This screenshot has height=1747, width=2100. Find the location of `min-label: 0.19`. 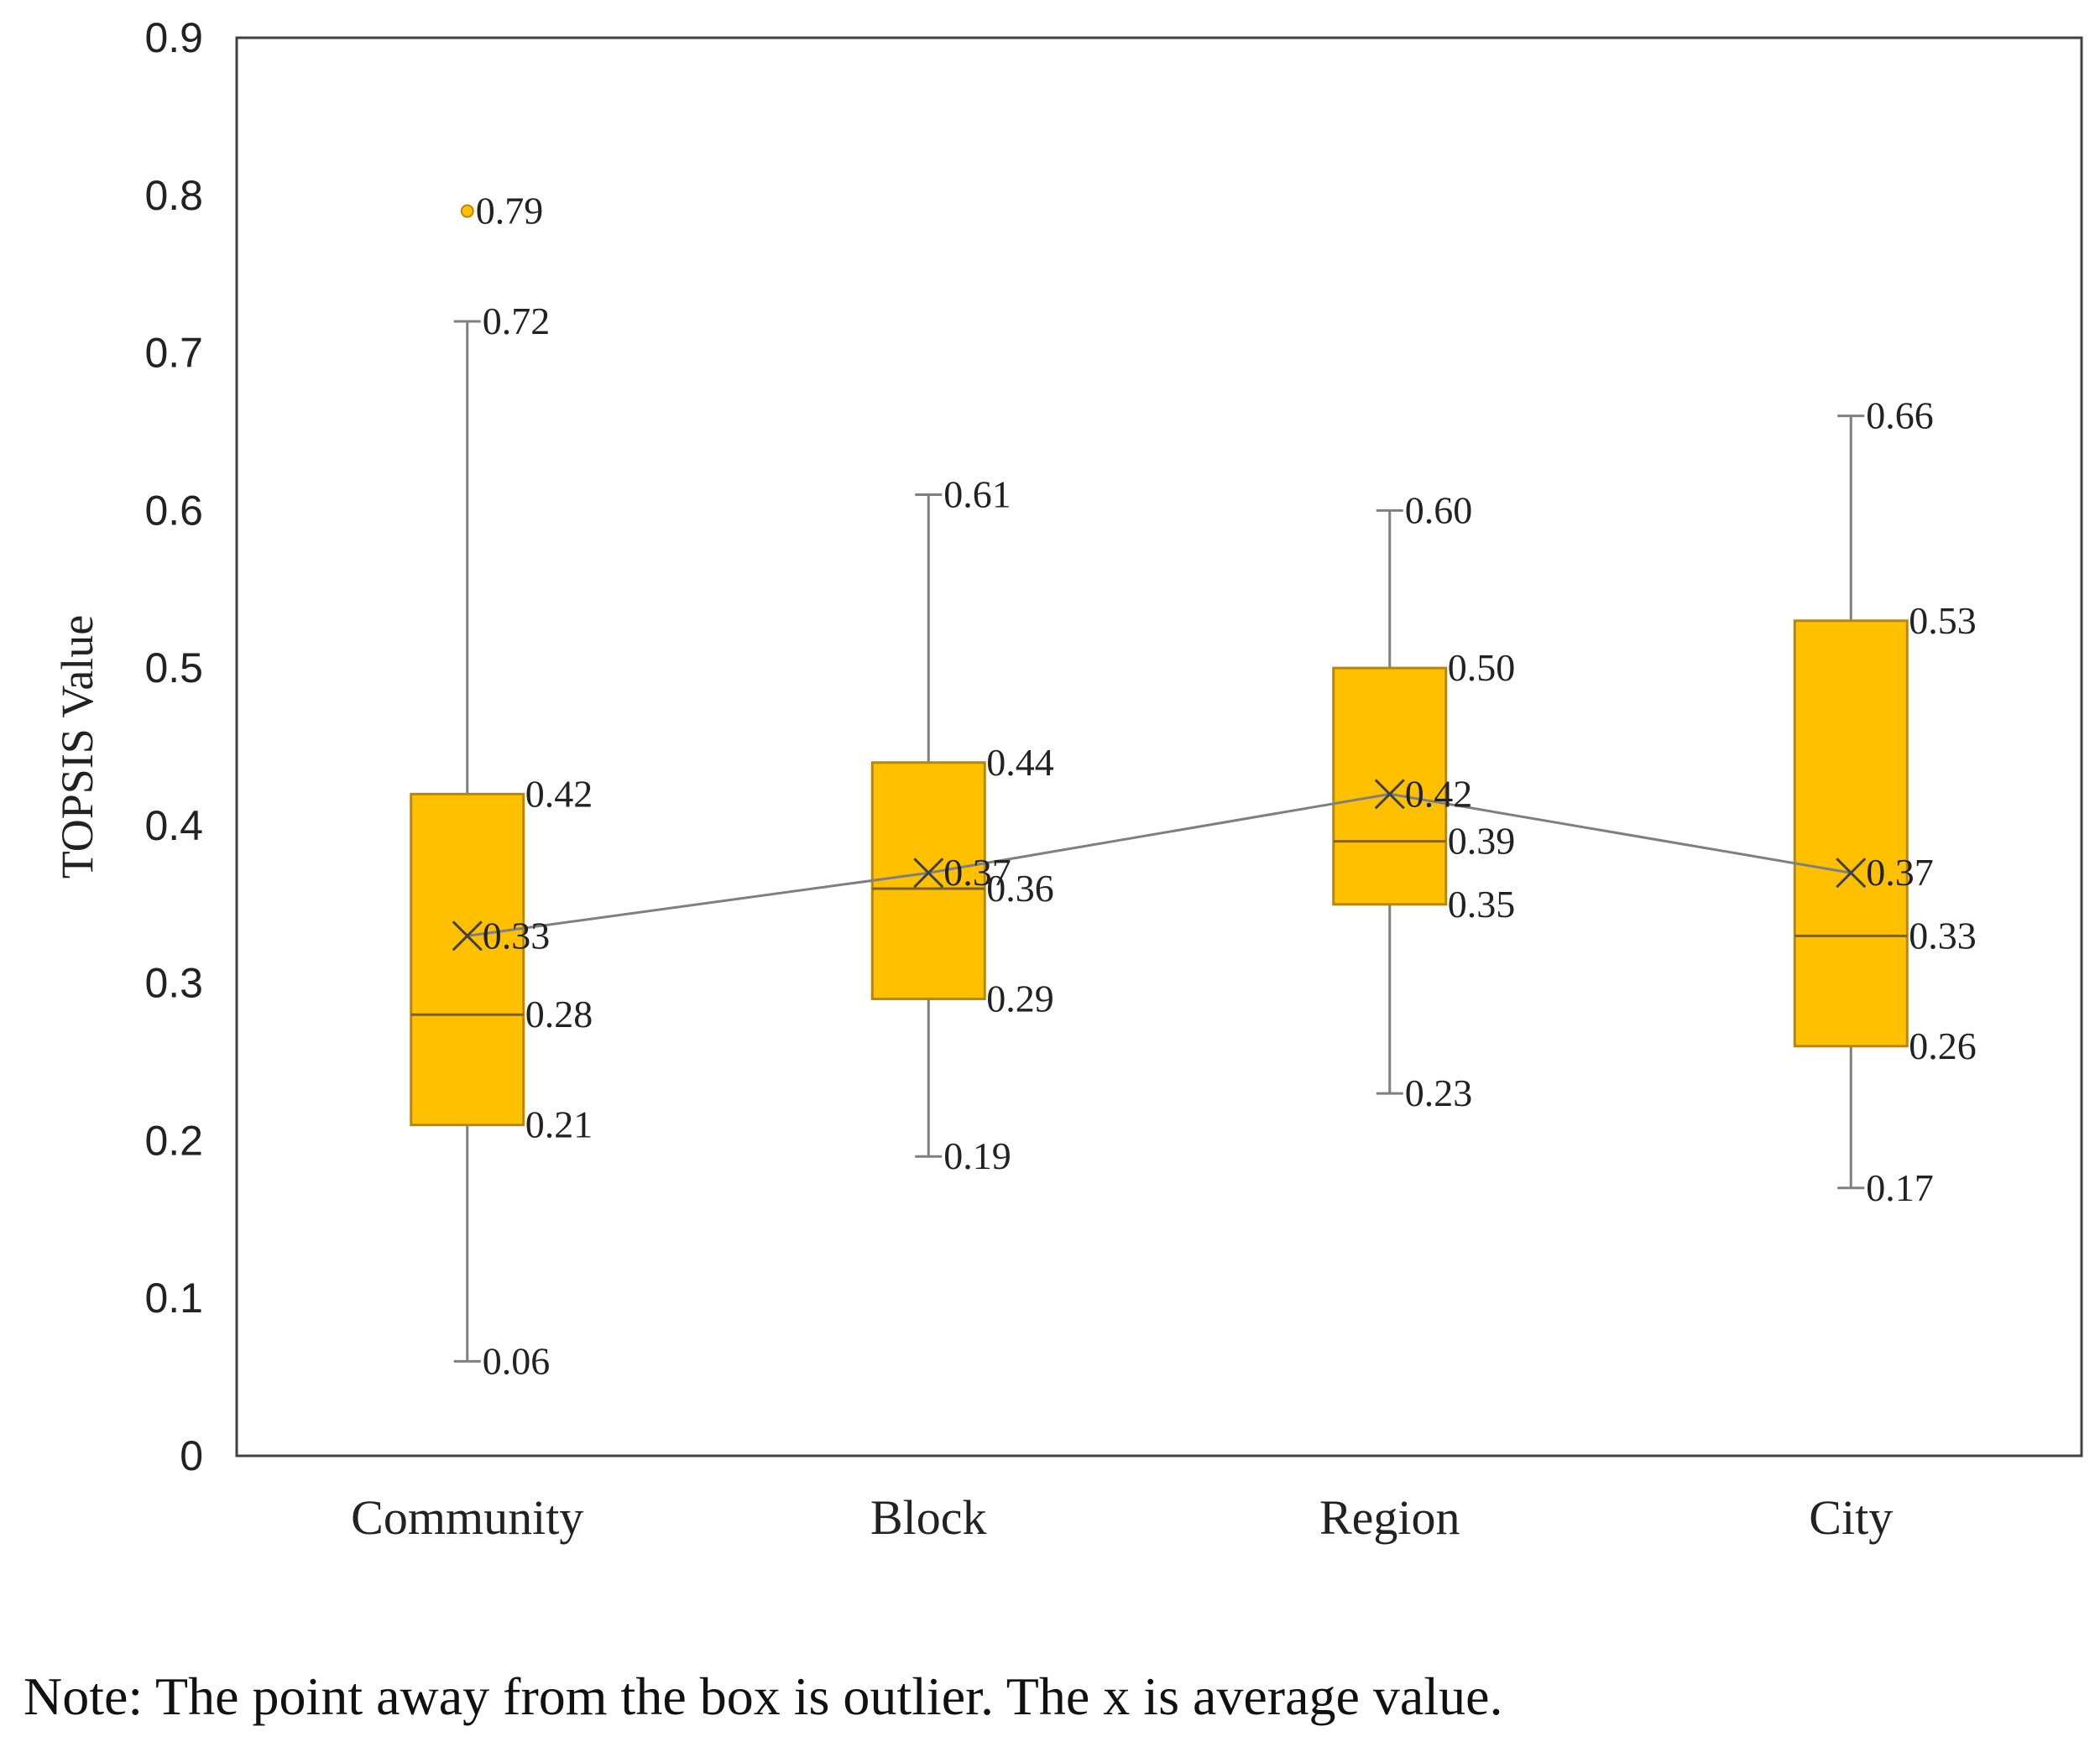

min-label: 0.19 is located at coordinates (977, 1156).